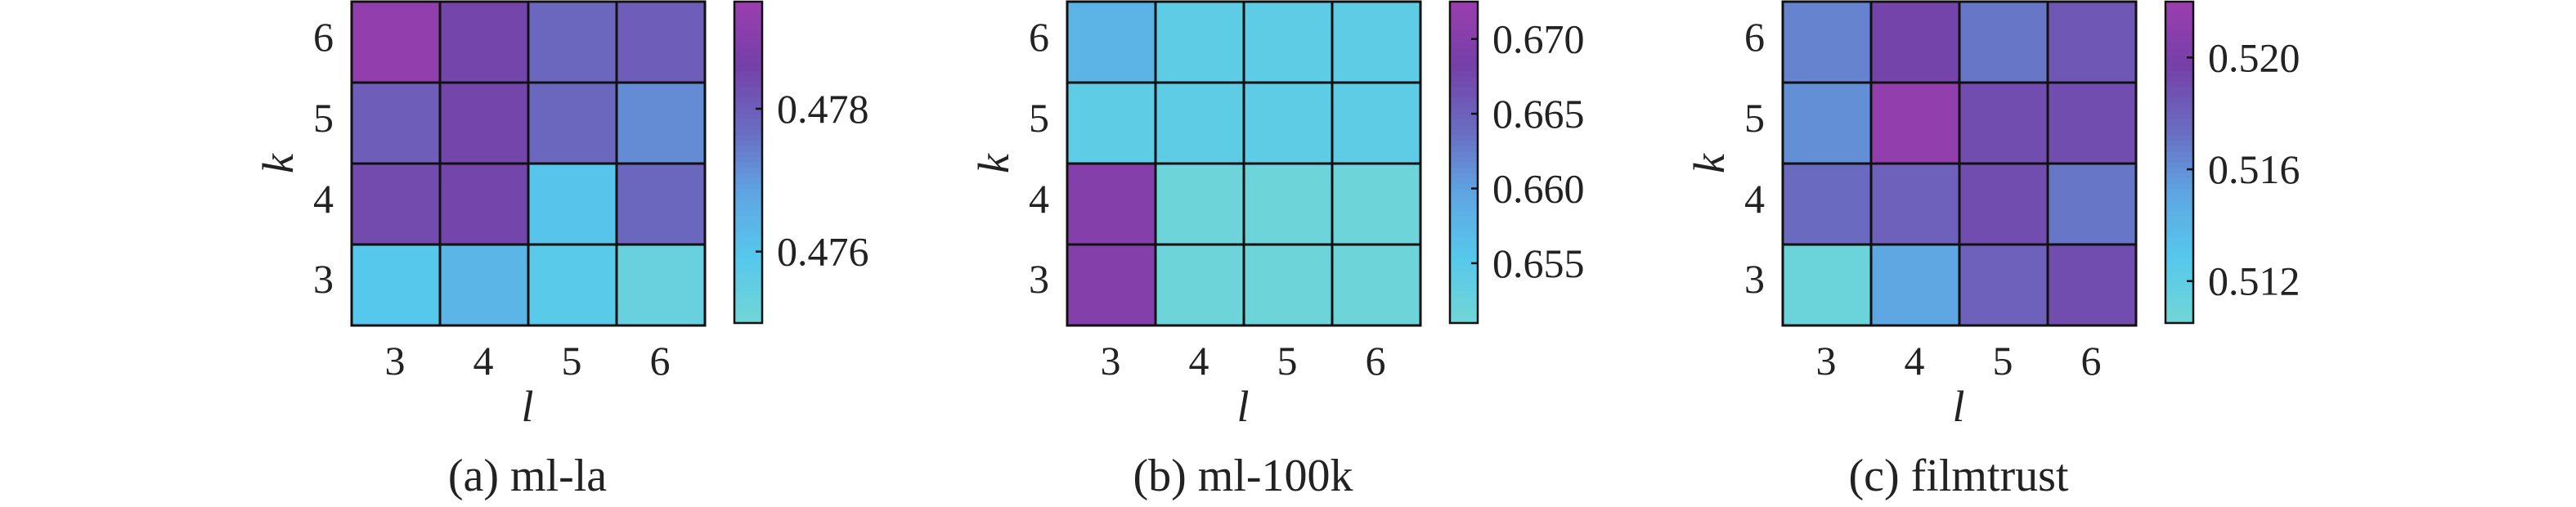  I want to click on colorbar-tick-label: 0.655, so click(1539, 263).